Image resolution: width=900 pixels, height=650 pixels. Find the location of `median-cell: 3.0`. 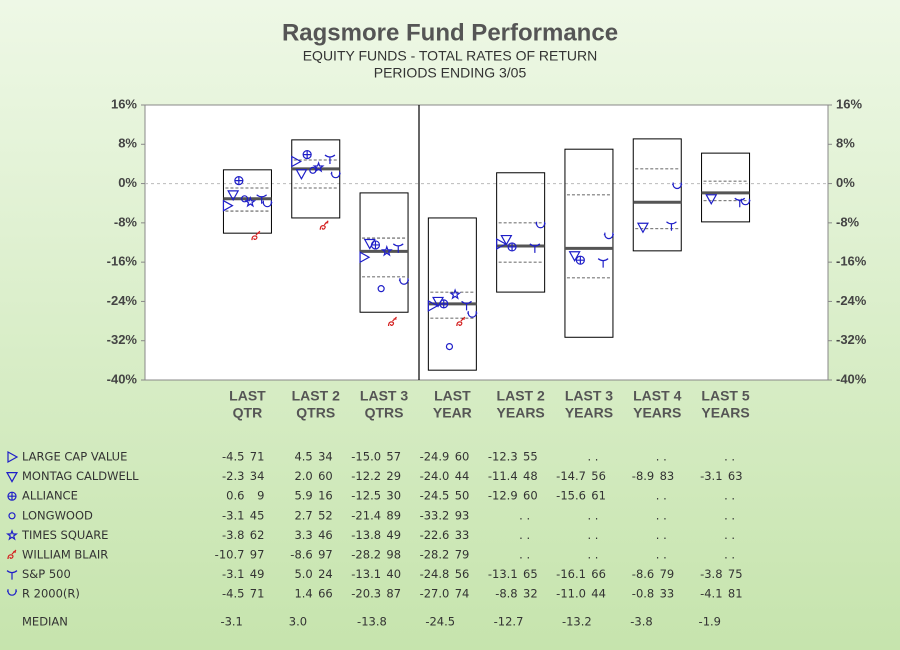

median-cell: 3.0 is located at coordinates (298, 622).